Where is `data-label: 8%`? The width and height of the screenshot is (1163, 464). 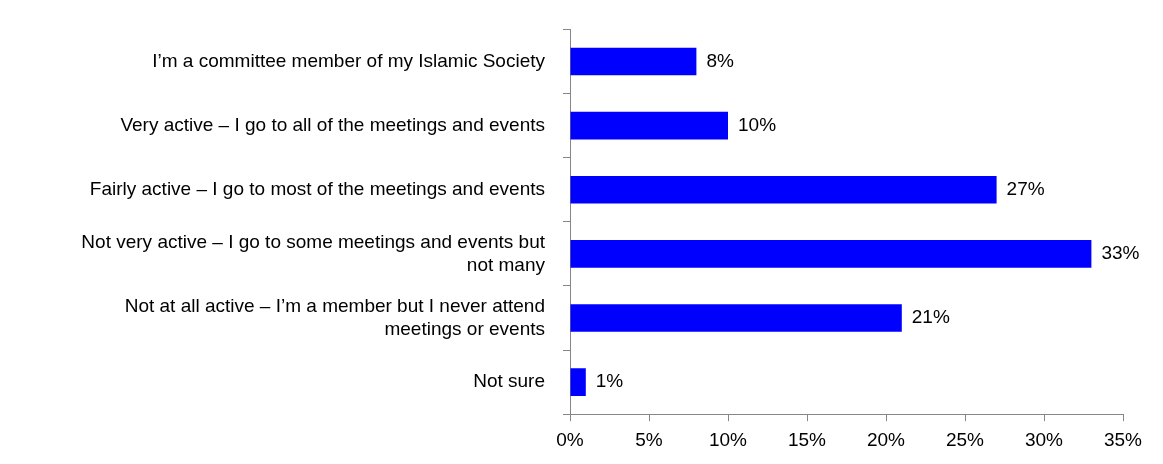
data-label: 8% is located at coordinates (720, 60).